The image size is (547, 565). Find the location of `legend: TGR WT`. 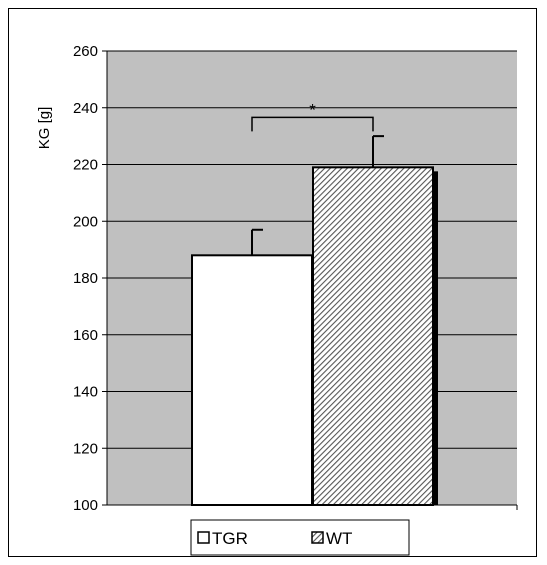

legend: TGR WT is located at coordinates (300, 537).